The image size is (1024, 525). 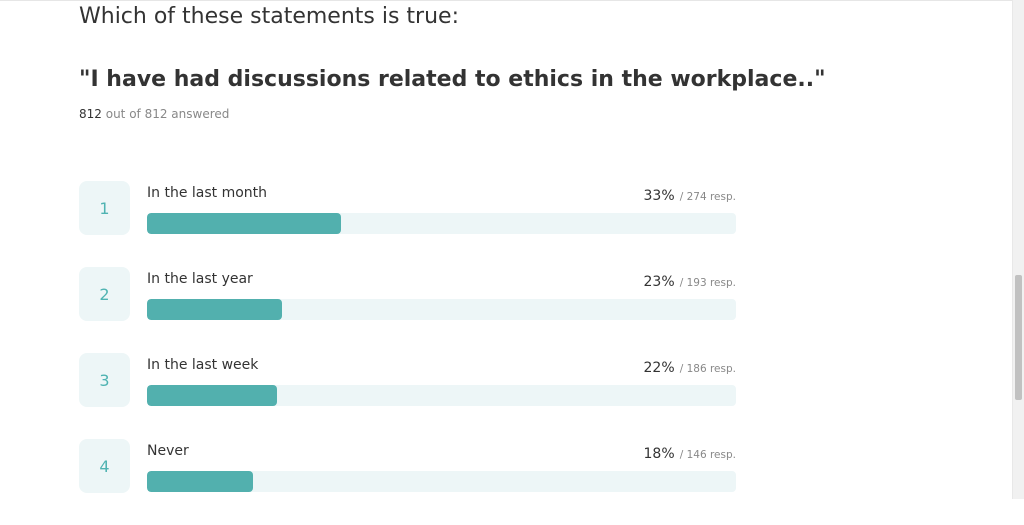 I want to click on response-count-label: / 274 resp., so click(x=707, y=197).